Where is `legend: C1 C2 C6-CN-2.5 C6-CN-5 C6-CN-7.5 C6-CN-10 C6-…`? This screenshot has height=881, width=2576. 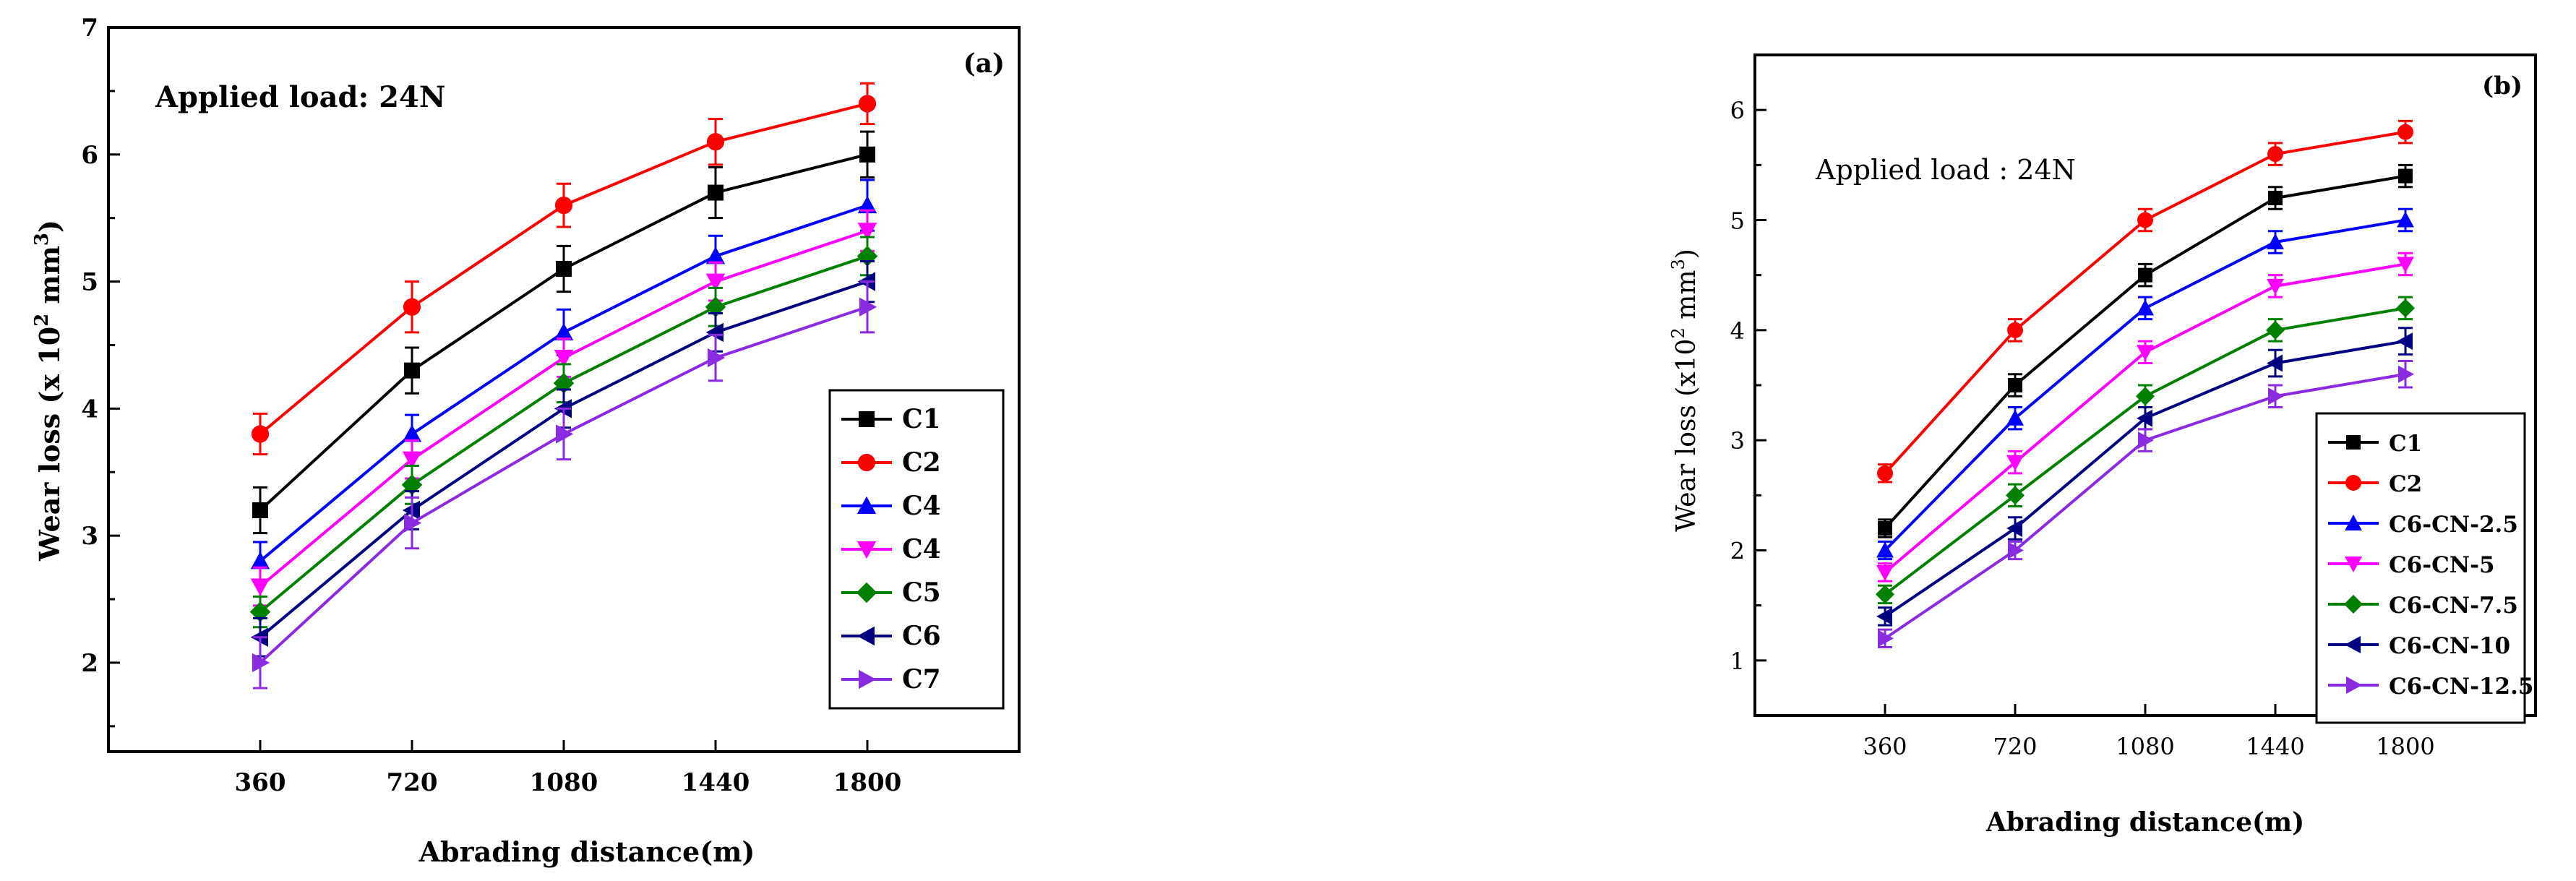
legend: C1 C2 C6-CN-2.5 C6-CN-5 C6-CN-7.5 C6-CN-10 C6-… is located at coordinates (2424, 568).